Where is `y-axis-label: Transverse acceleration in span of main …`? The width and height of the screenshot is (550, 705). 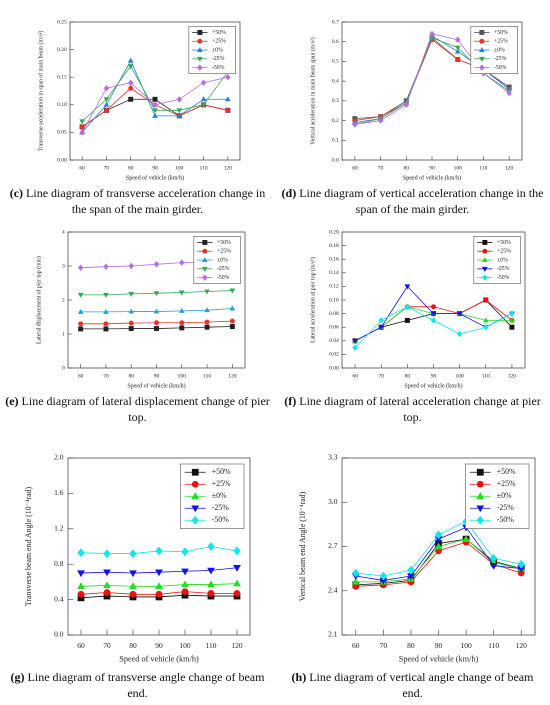 y-axis-label: Transverse acceleration in span of main … is located at coordinates (41, 91).